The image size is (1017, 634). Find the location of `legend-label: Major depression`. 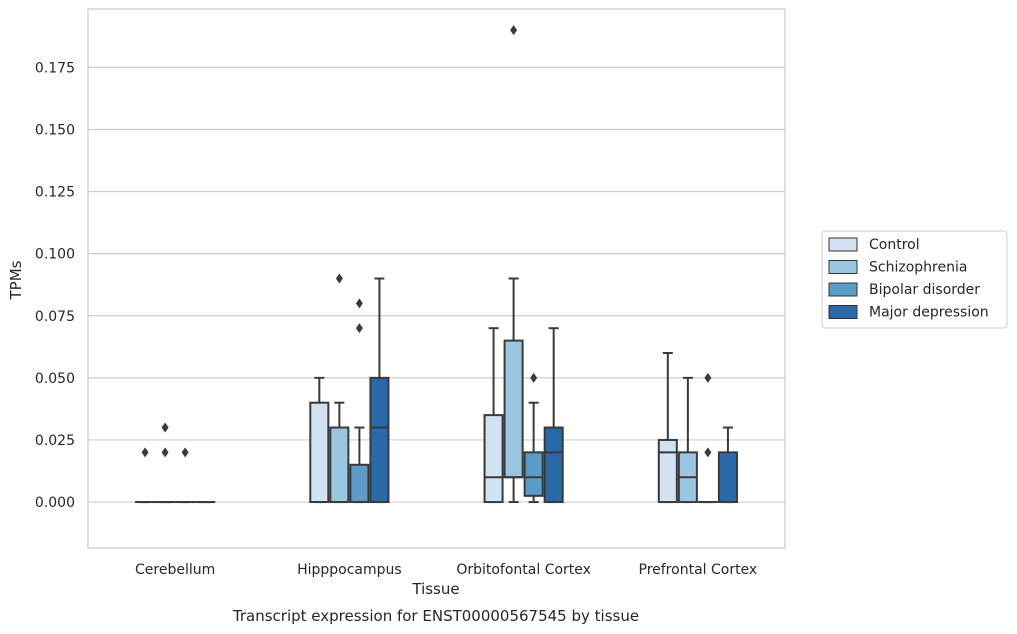

legend-label: Major depression is located at coordinates (929, 313).